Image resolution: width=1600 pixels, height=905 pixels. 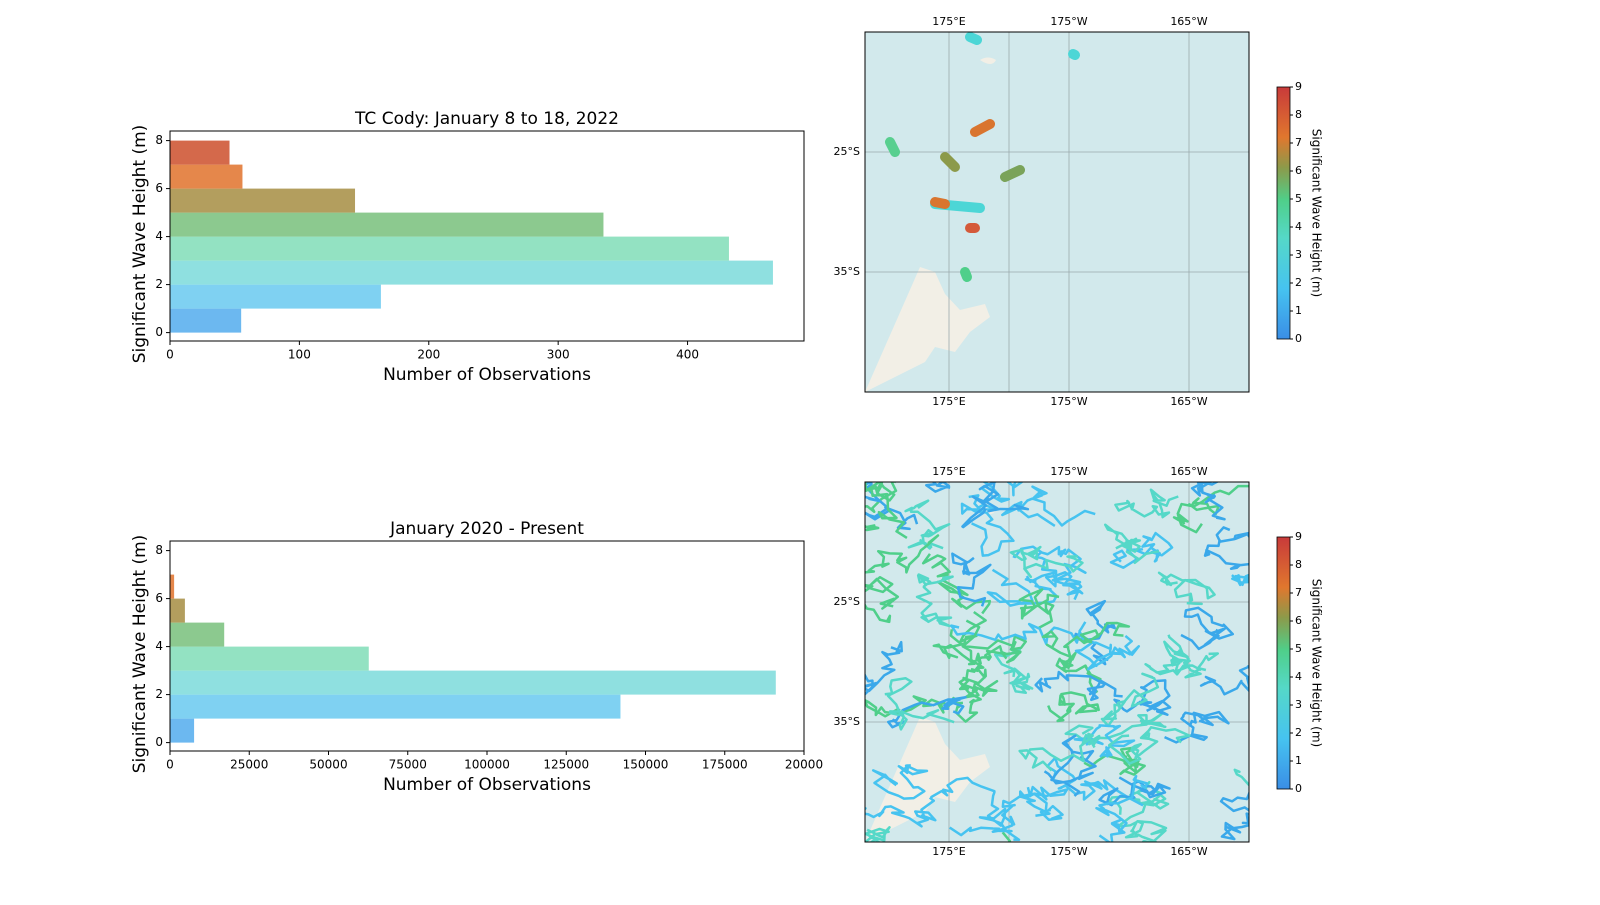 I want to click on colorbar-tick-label: 3, so click(x=1298, y=254).